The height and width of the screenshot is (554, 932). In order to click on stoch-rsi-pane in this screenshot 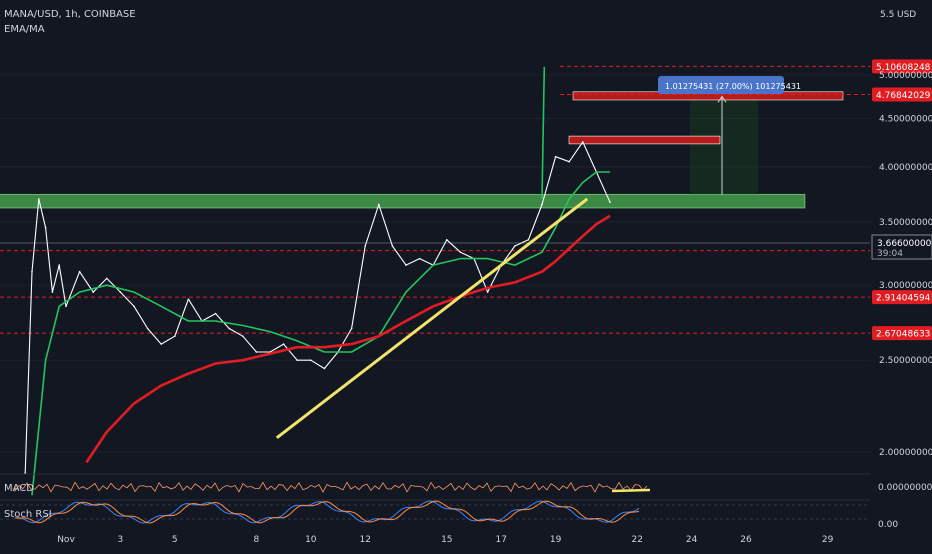, I will do `click(435, 512)`.